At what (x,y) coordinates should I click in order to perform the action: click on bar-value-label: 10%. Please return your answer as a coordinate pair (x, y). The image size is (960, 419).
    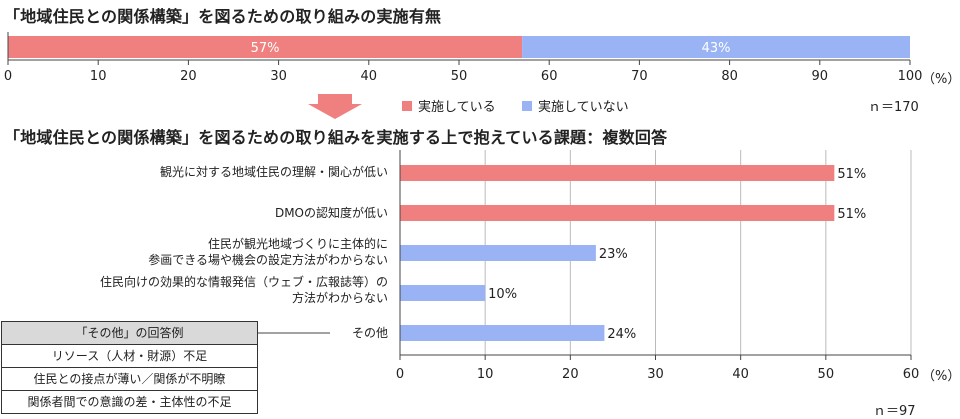
    Looking at the image, I should click on (502, 294).